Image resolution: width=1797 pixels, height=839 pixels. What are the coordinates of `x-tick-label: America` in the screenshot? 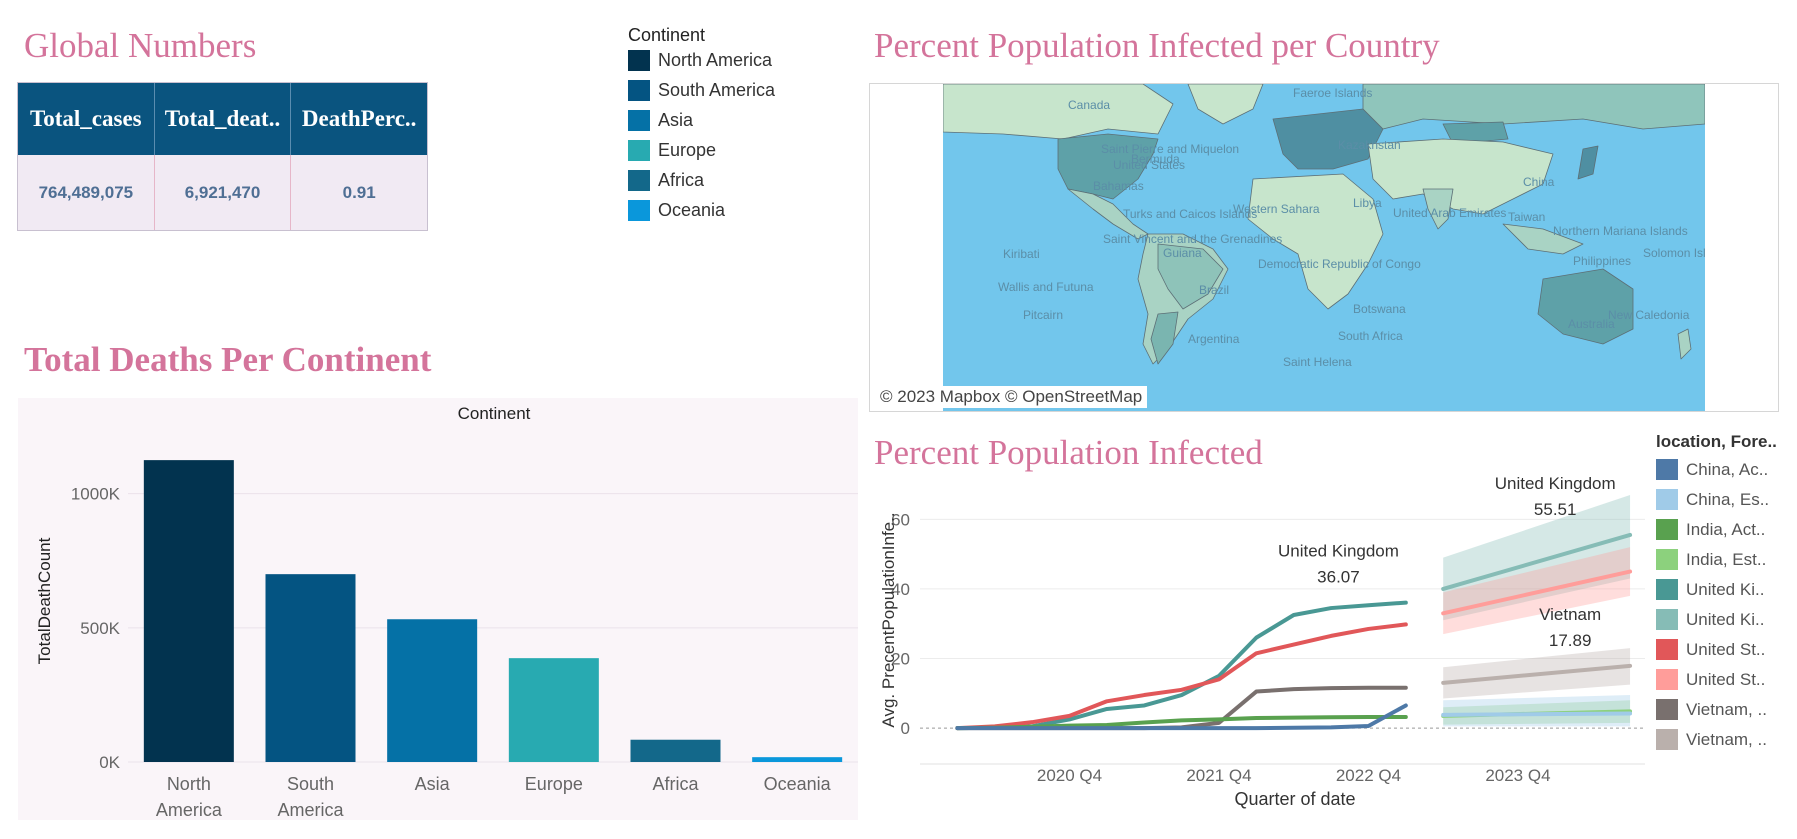 It's located at (310, 810).